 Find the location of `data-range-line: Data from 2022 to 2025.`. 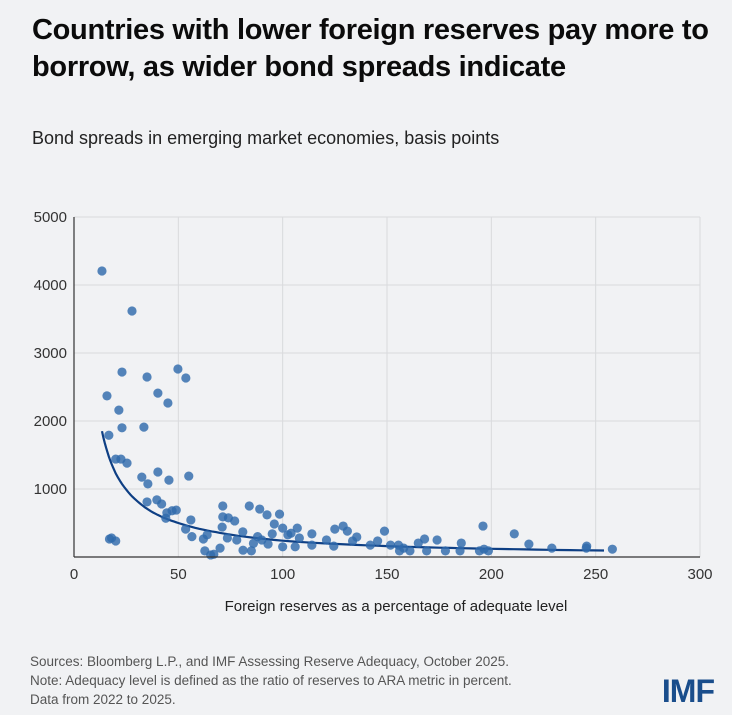

data-range-line: Data from 2022 to 2025. is located at coordinates (103, 699).